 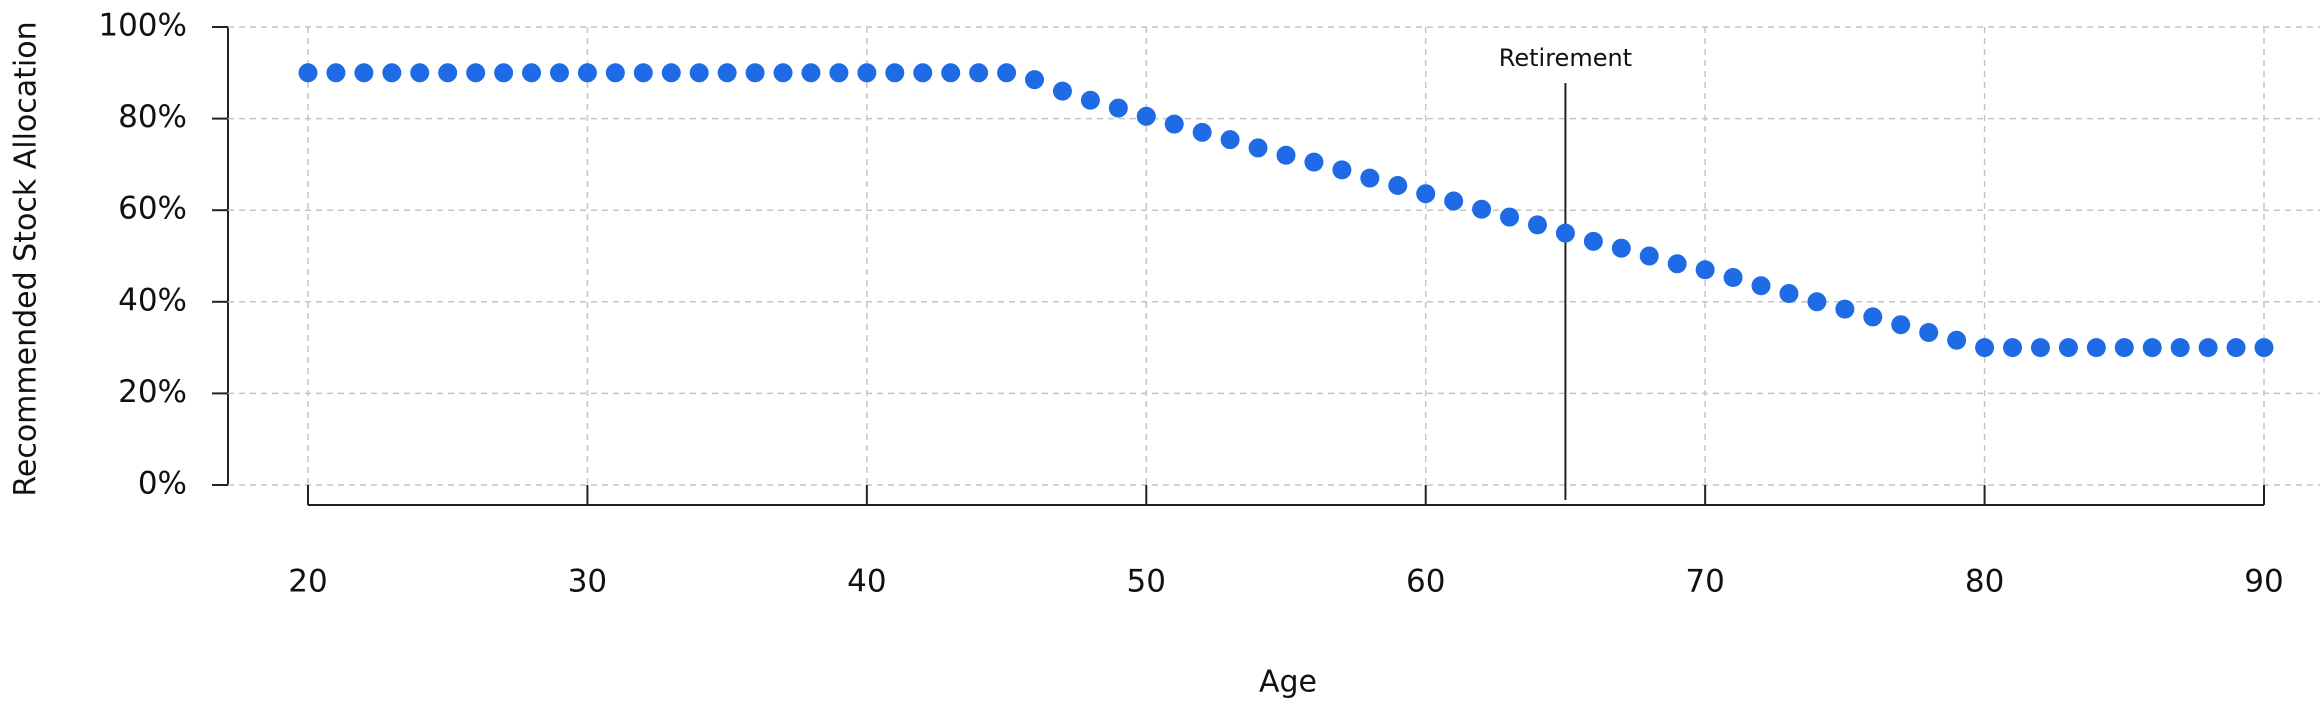 What do you see at coordinates (1288, 682) in the screenshot?
I see `x-axis-title: Age` at bounding box center [1288, 682].